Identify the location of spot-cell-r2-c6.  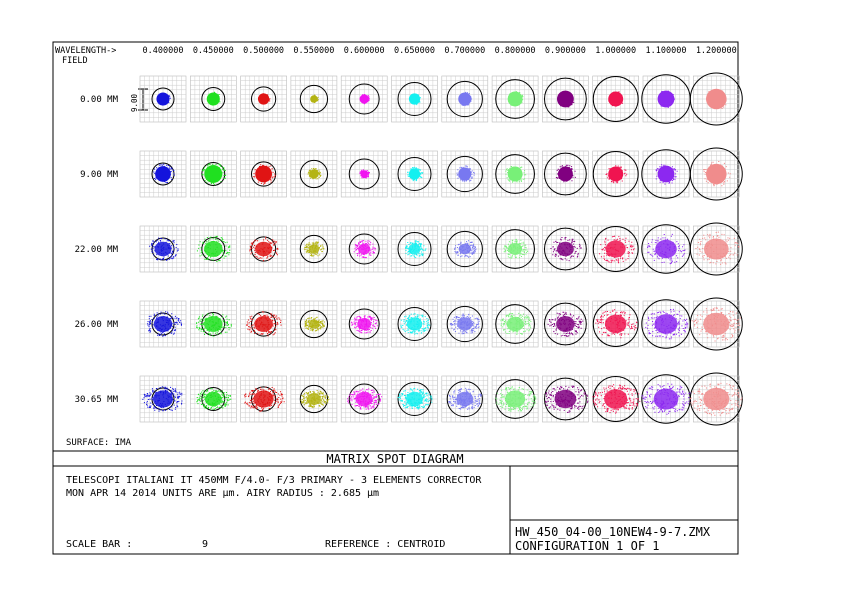
(465, 249).